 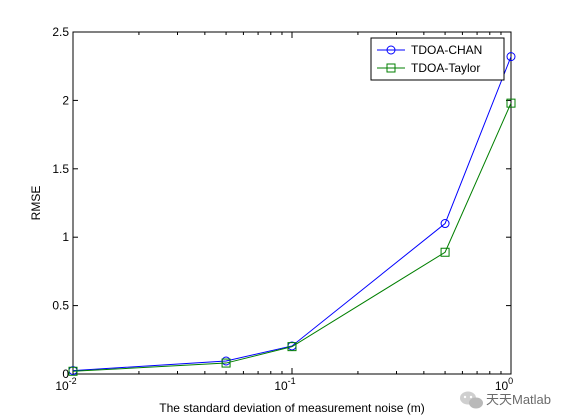 I want to click on y-tick-label: 1.5, so click(x=60, y=169).